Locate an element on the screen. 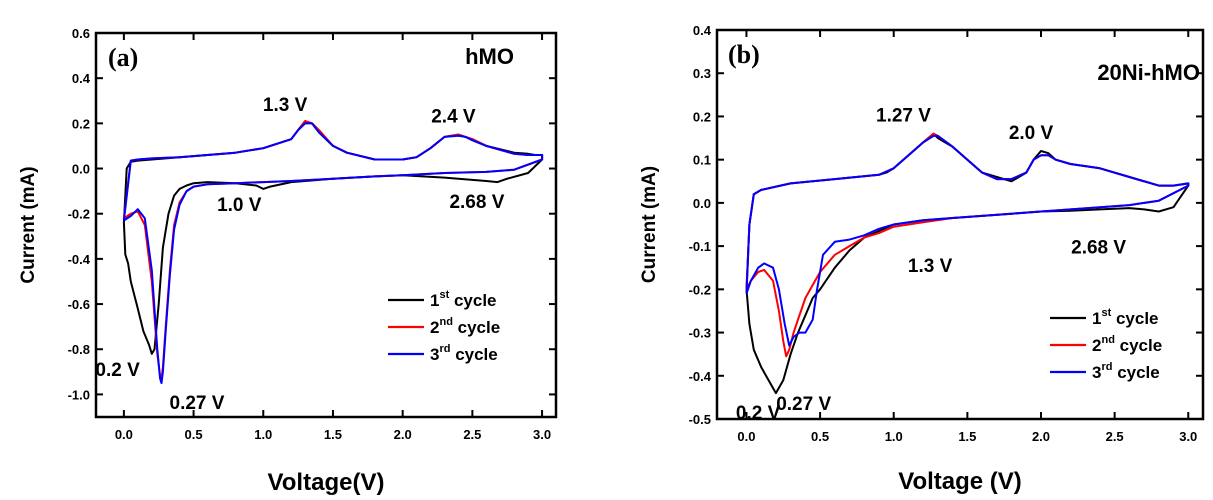 The image size is (1213, 500). peak-annotation: 1.27 V is located at coordinates (903, 116).